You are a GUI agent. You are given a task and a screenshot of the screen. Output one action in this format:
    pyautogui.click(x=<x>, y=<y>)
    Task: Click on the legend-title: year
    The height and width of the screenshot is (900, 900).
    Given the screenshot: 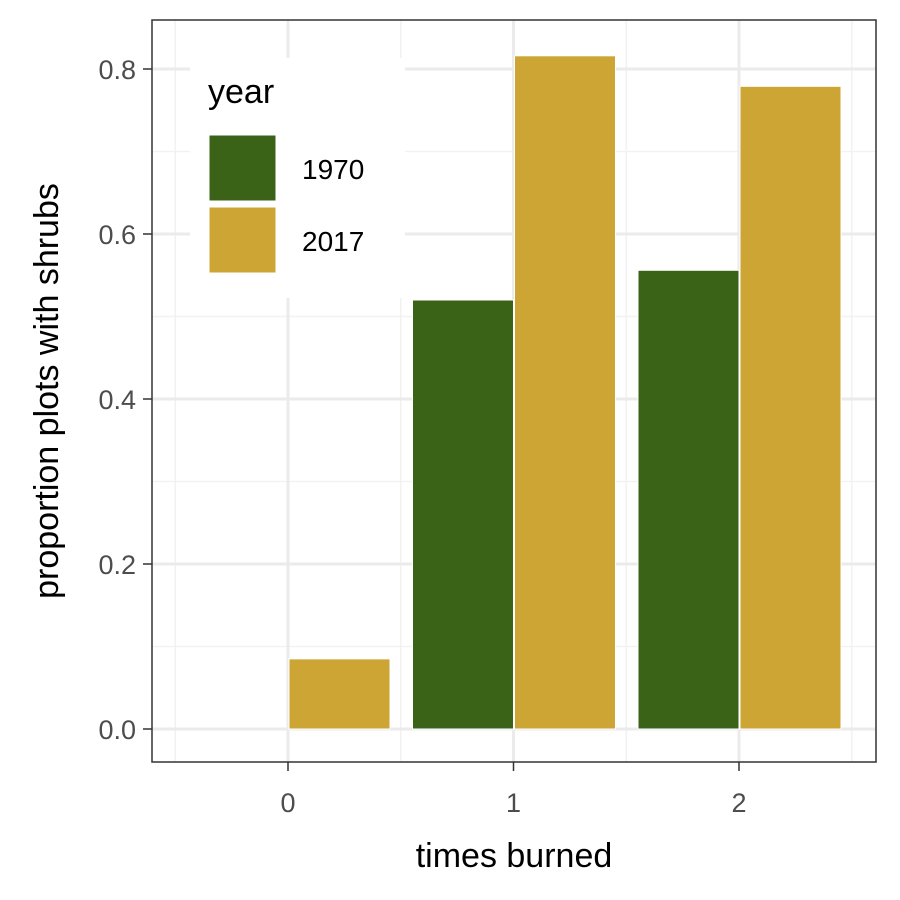 What is the action you would take?
    pyautogui.click(x=241, y=92)
    